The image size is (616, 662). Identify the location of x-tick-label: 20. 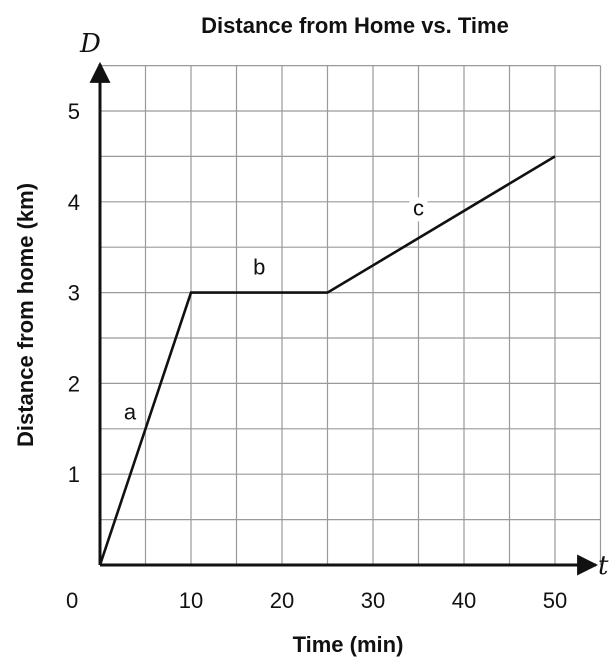
(282, 600).